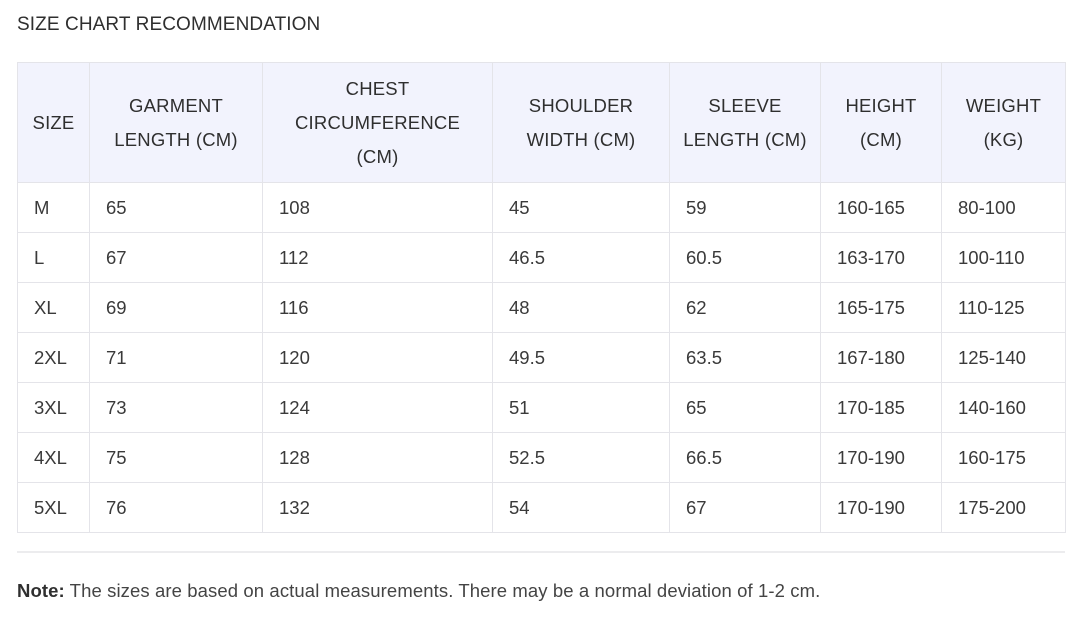 This screenshot has height=624, width=1080. I want to click on cell-height: 165-175, so click(881, 307).